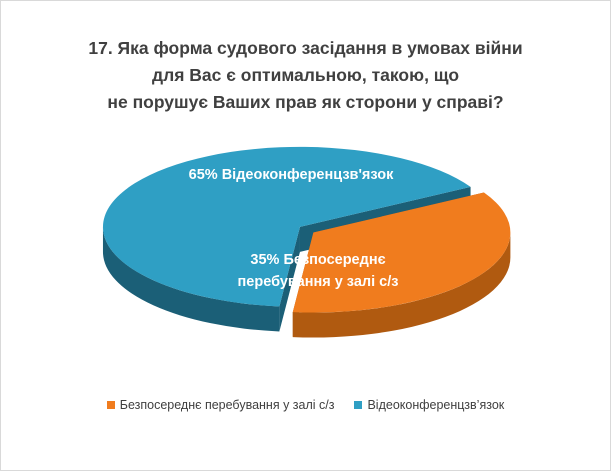  Describe the element at coordinates (436, 405) in the screenshot. I see `legend-label-videoconference: Відеоконференцзв’язок` at that location.